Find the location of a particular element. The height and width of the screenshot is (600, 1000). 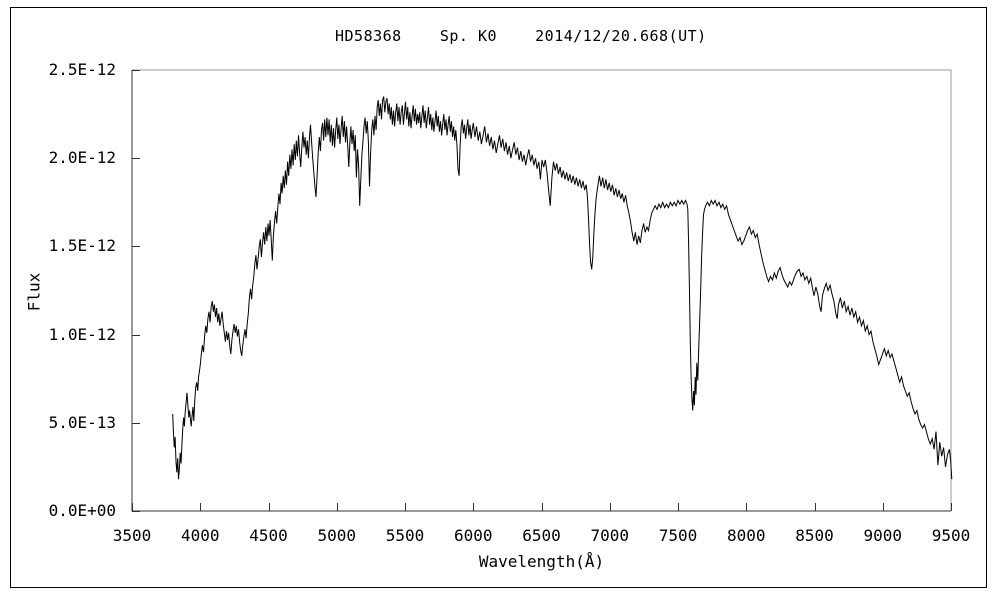

y-tick-label: 0.0E+00 is located at coordinates (82, 510).